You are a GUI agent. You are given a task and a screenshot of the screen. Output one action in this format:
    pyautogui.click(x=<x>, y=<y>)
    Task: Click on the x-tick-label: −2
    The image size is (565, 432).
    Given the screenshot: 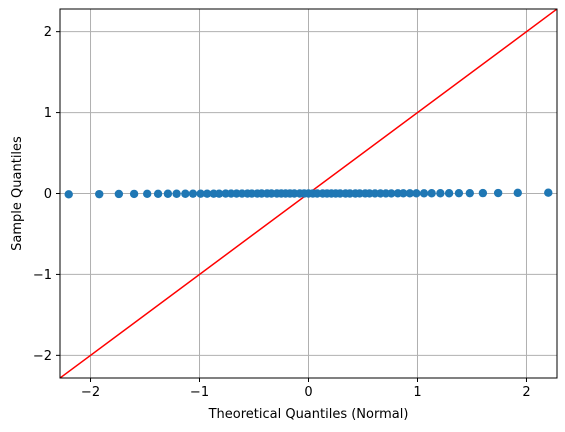 What is the action you would take?
    pyautogui.click(x=90, y=392)
    